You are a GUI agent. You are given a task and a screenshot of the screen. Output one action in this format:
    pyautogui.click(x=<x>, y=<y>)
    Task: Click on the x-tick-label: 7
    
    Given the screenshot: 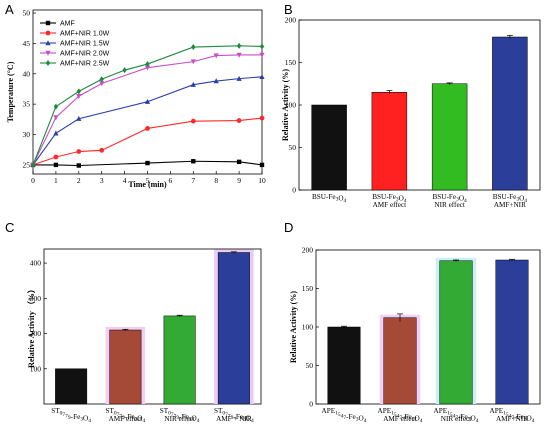 What is the action you would take?
    pyautogui.click(x=193, y=180)
    